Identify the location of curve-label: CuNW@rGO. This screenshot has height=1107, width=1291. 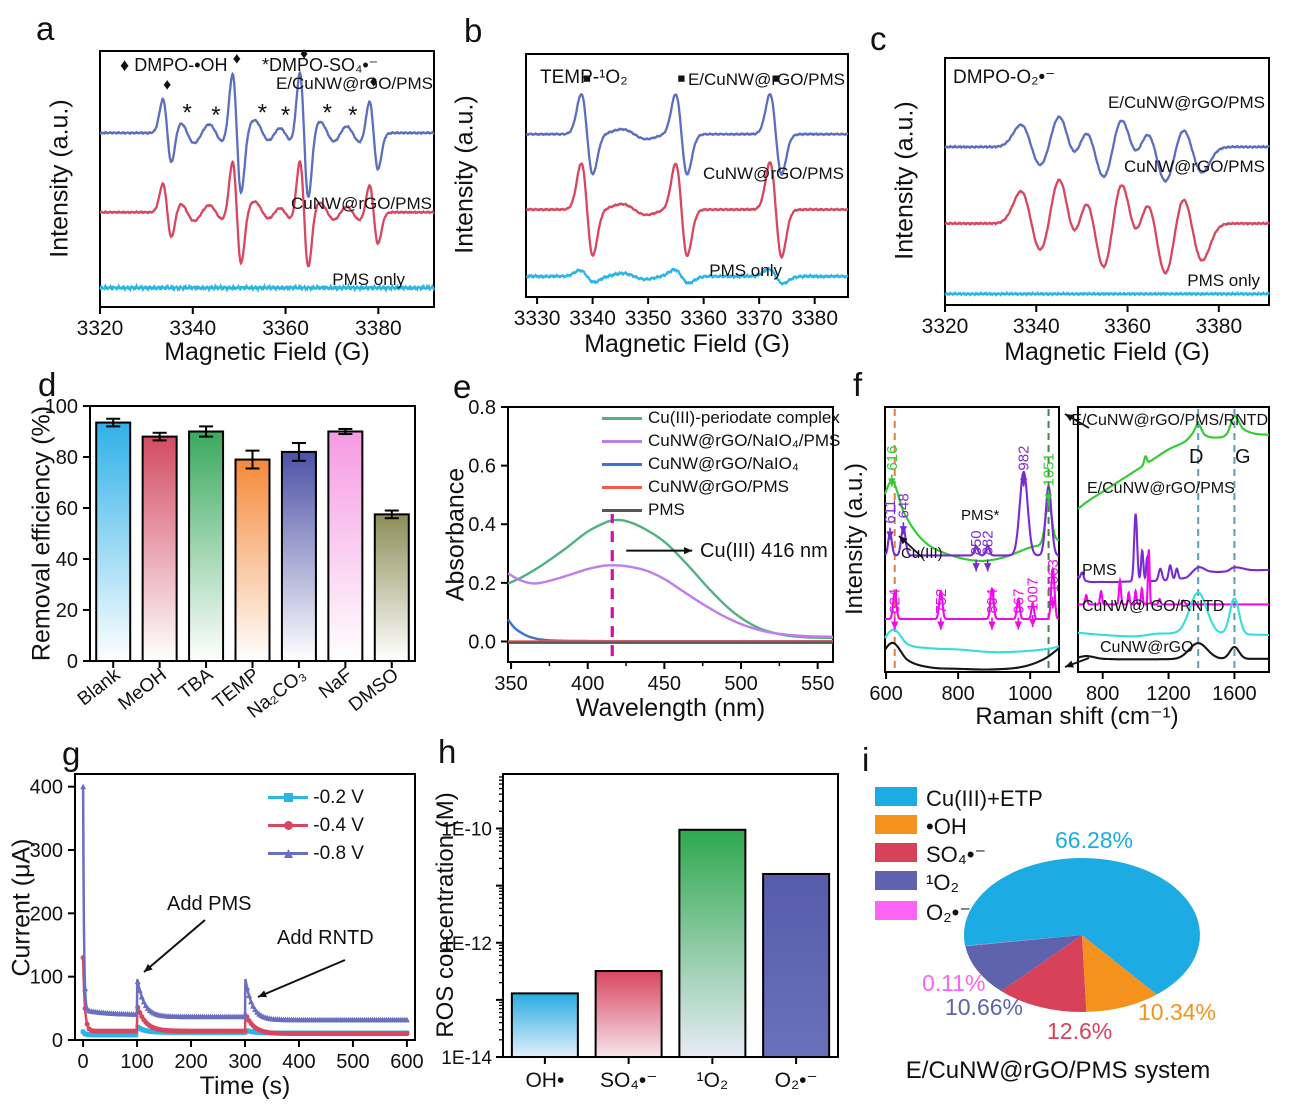
(1147, 647).